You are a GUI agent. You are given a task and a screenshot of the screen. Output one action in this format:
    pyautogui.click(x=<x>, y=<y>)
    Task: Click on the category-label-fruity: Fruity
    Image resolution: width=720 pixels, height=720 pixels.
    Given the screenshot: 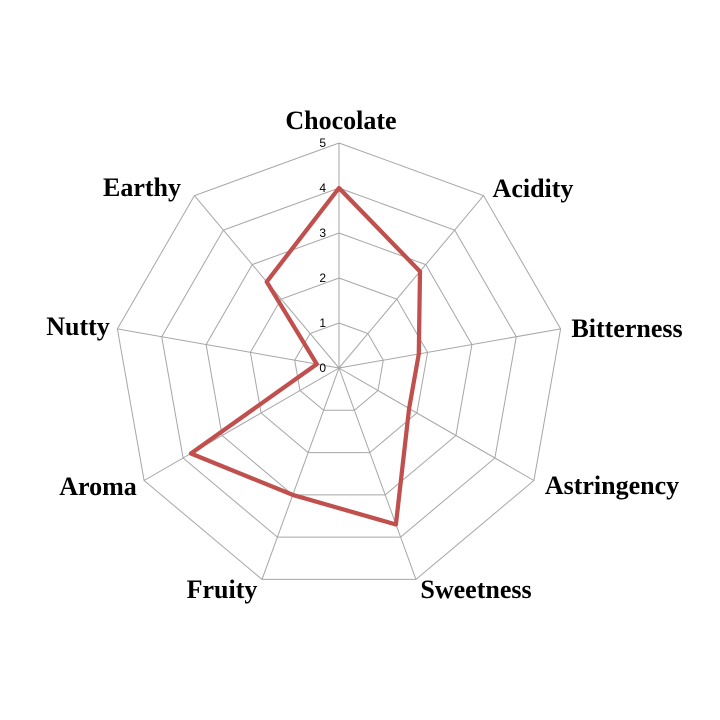 What is the action you would take?
    pyautogui.click(x=222, y=589)
    